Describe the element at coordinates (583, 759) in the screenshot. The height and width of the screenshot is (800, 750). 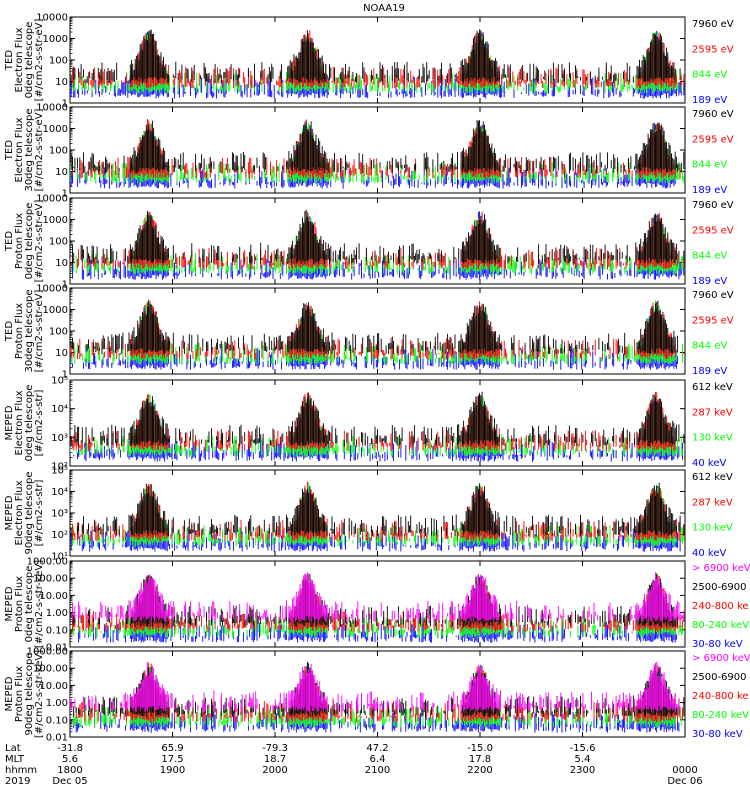
I see `time-row-value: 5.4` at that location.